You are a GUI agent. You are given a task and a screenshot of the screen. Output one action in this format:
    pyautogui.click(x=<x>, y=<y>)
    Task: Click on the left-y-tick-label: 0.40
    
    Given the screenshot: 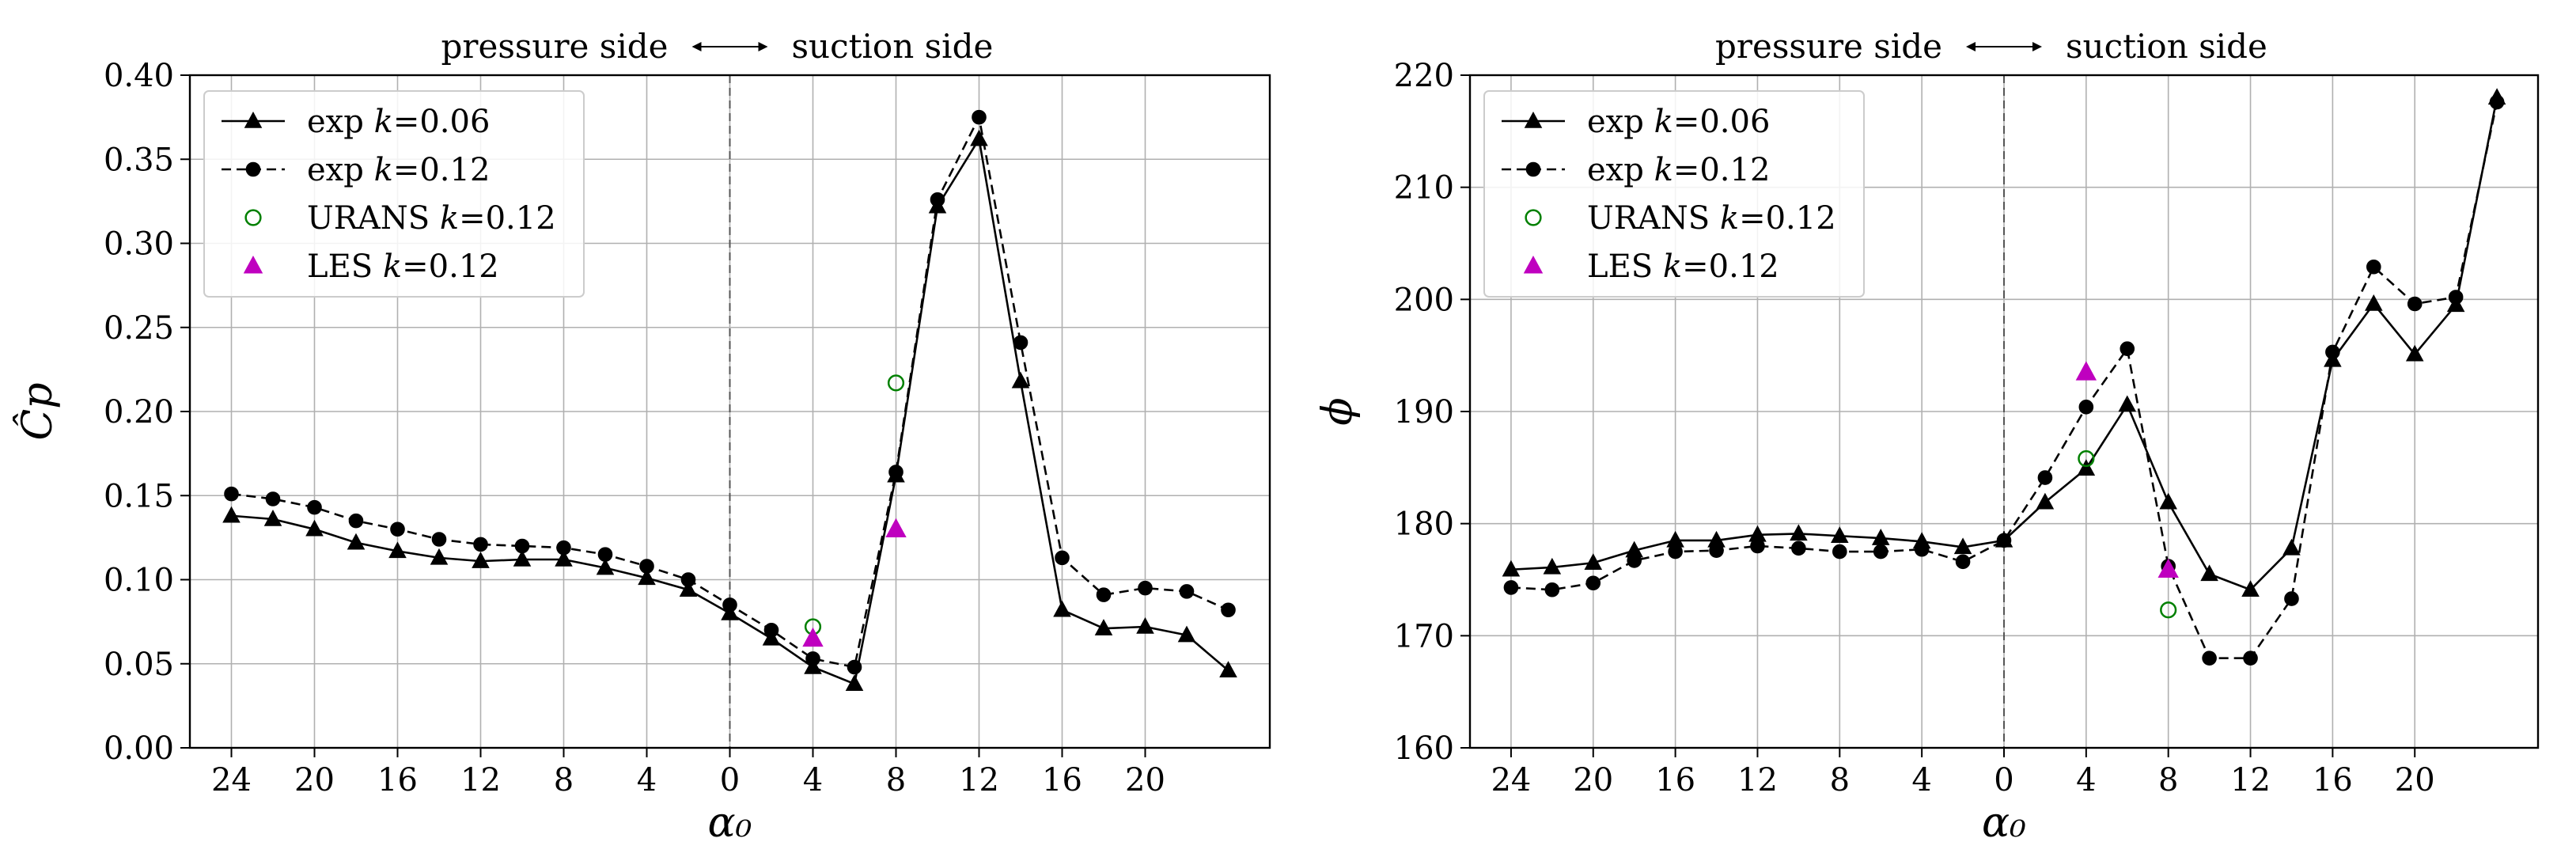 What is the action you would take?
    pyautogui.click(x=139, y=76)
    